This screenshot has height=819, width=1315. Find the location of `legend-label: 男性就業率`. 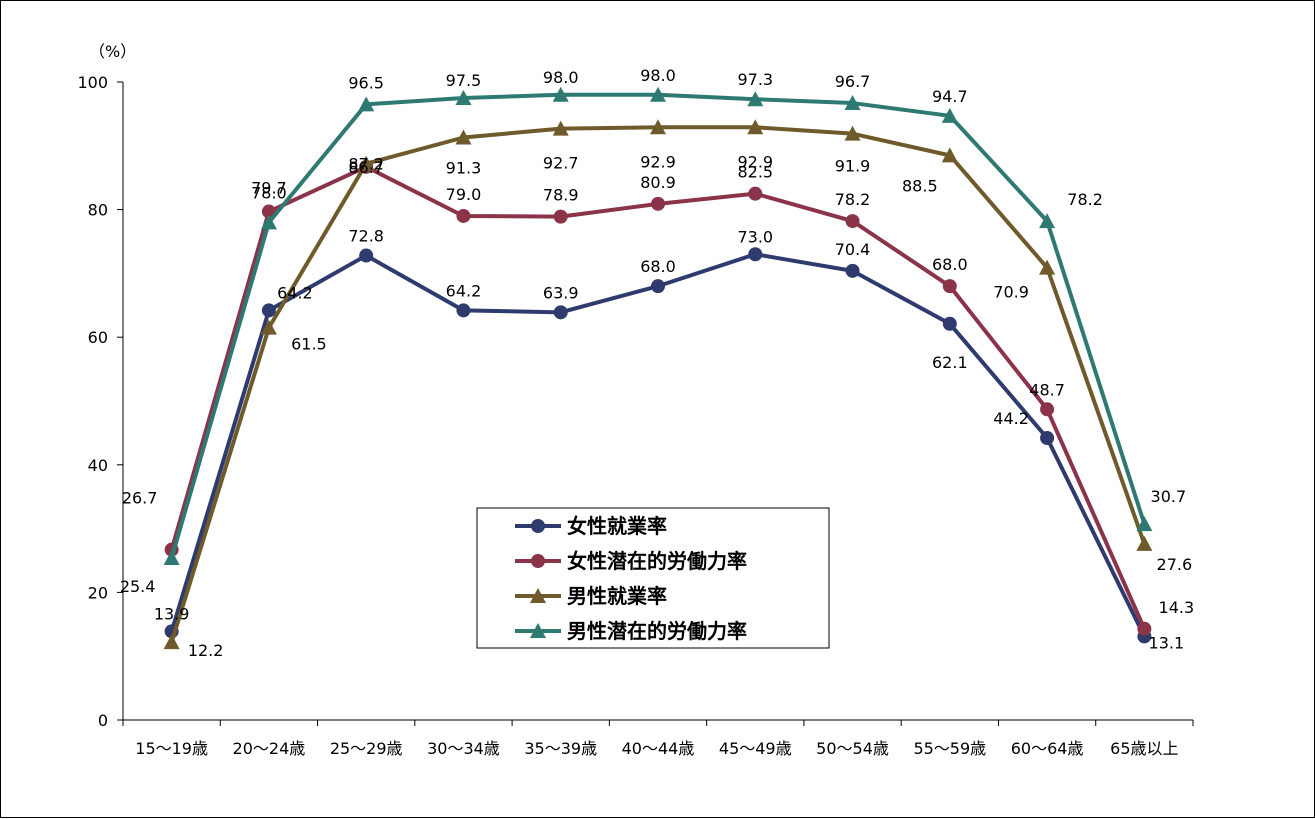

legend-label: 男性就業率 is located at coordinates (617, 596).